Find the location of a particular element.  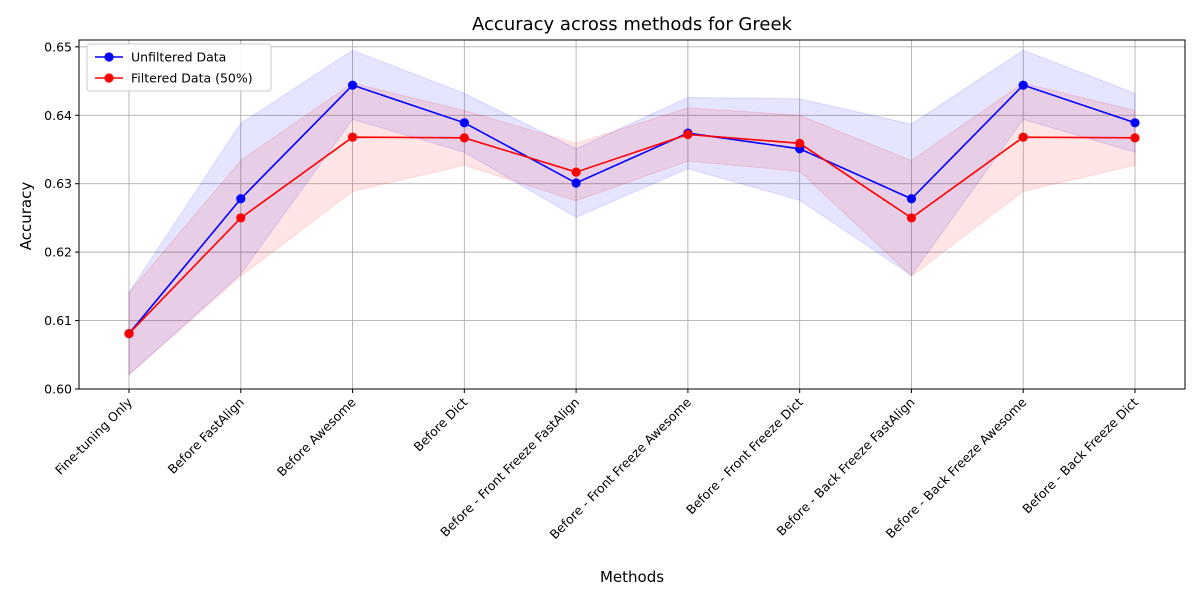

legend-box is located at coordinates (179, 67).